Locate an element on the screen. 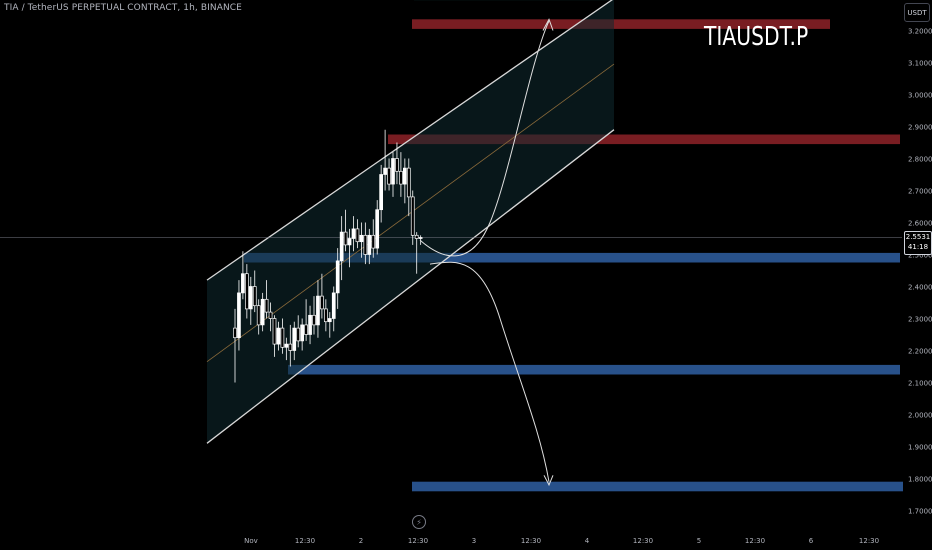  time-tick-label: 3 is located at coordinates (474, 541).